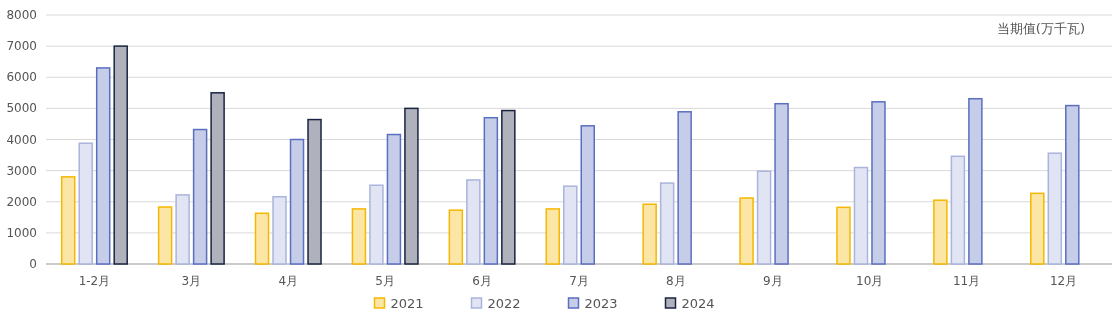 This screenshot has height=326, width=1117. Describe the element at coordinates (94, 281) in the screenshot. I see `x-tick-label: 1-2月` at that location.